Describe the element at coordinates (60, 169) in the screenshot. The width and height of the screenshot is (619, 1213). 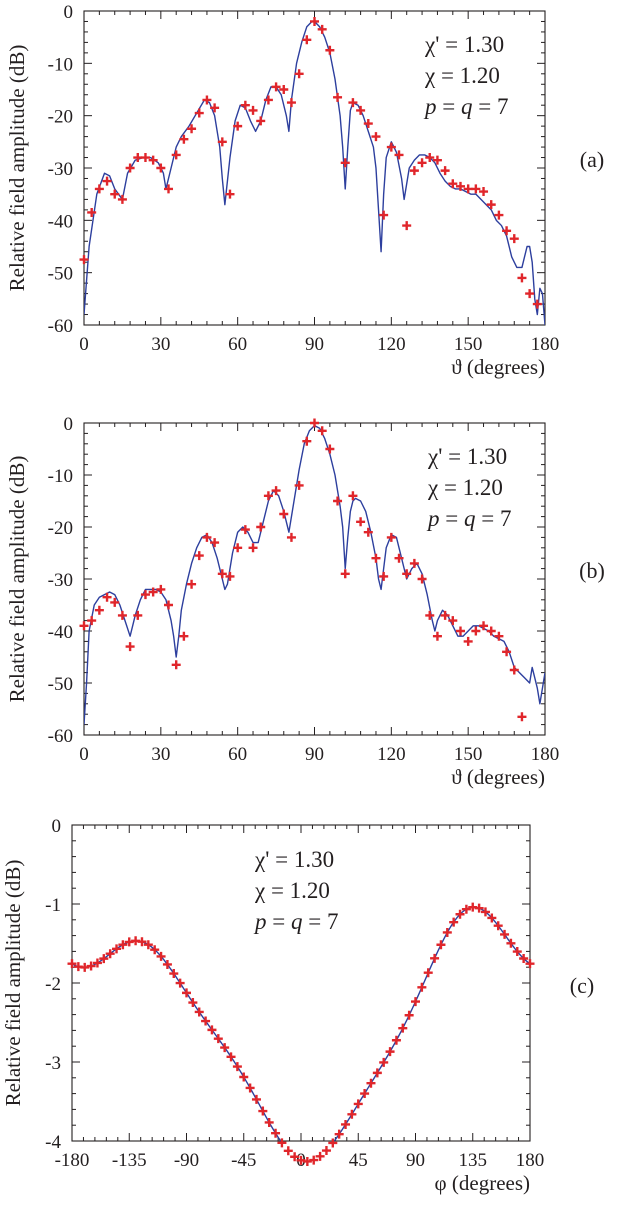
I see `y-tick-label: -30` at that location.